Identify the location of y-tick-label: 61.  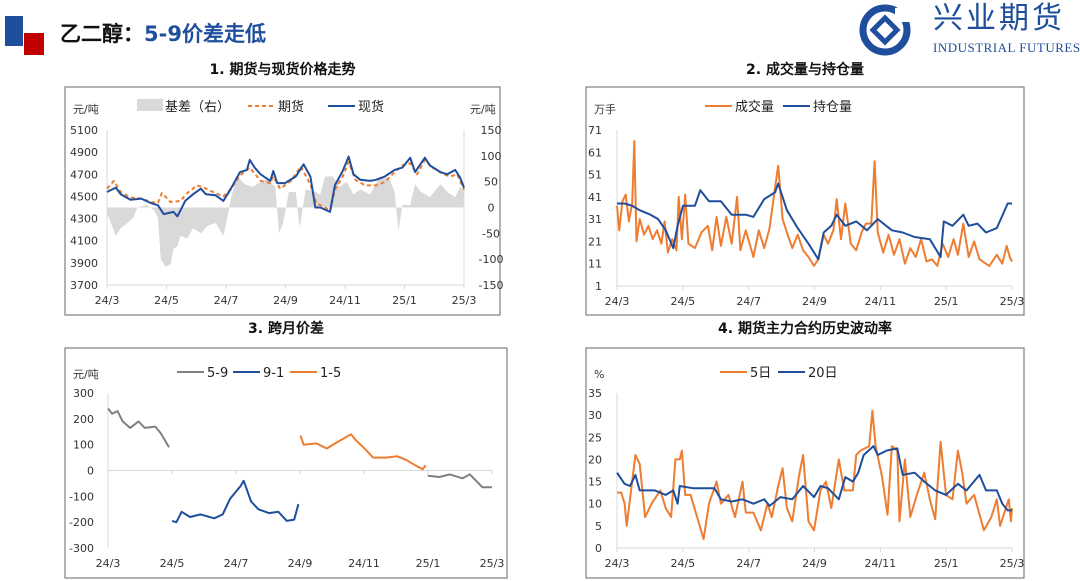
(595, 152).